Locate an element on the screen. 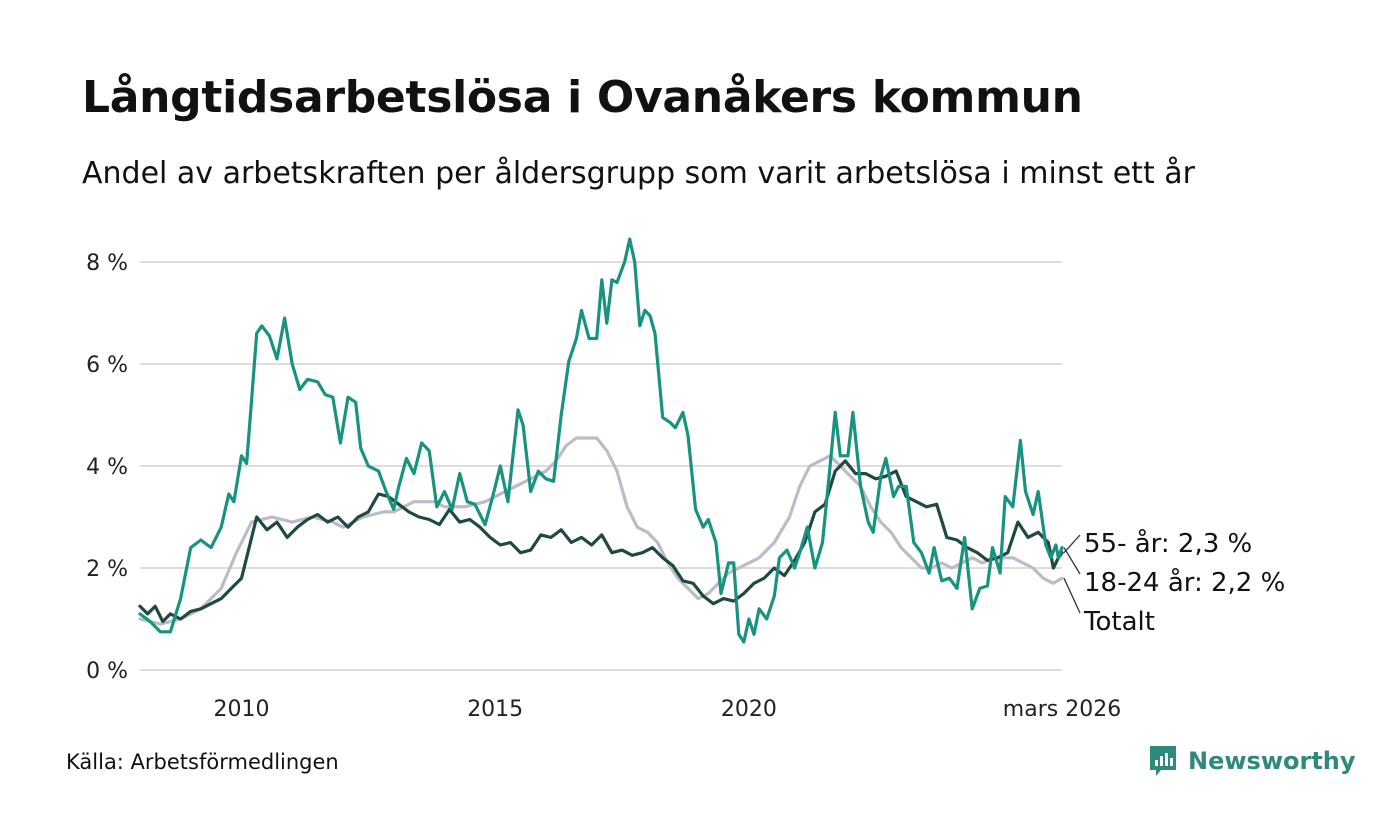 This screenshot has width=1400, height=840. x-tick-label: 2010 is located at coordinates (241, 709).